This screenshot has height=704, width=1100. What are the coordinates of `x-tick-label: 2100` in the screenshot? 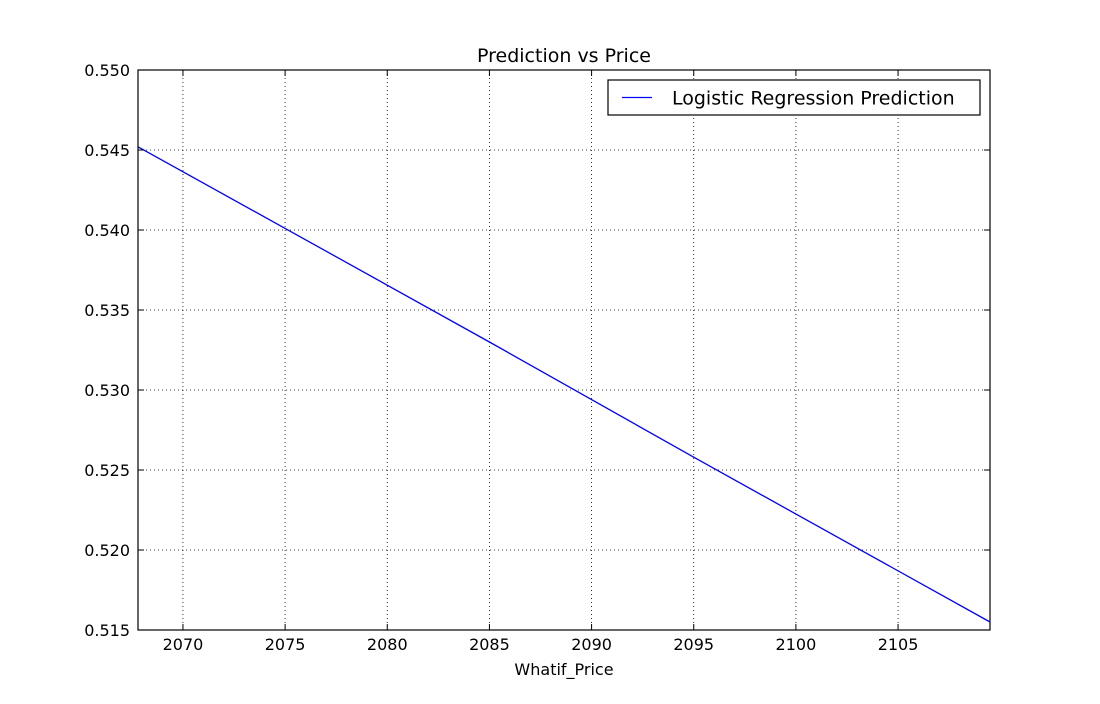 It's located at (796, 644).